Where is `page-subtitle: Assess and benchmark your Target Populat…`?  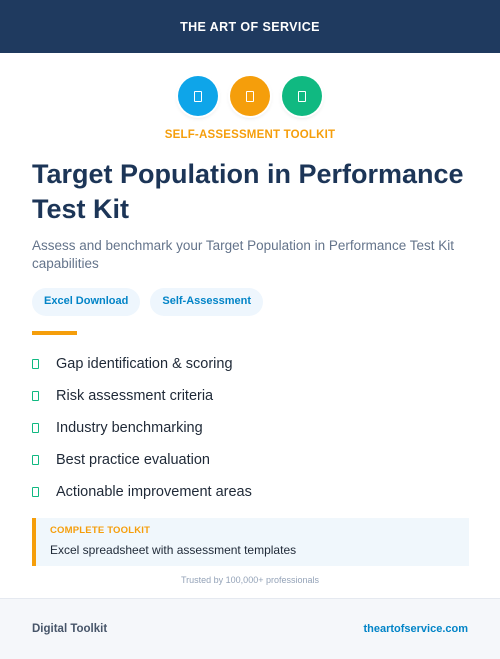 page-subtitle: Assess and benchmark your Target Populat… is located at coordinates (243, 254).